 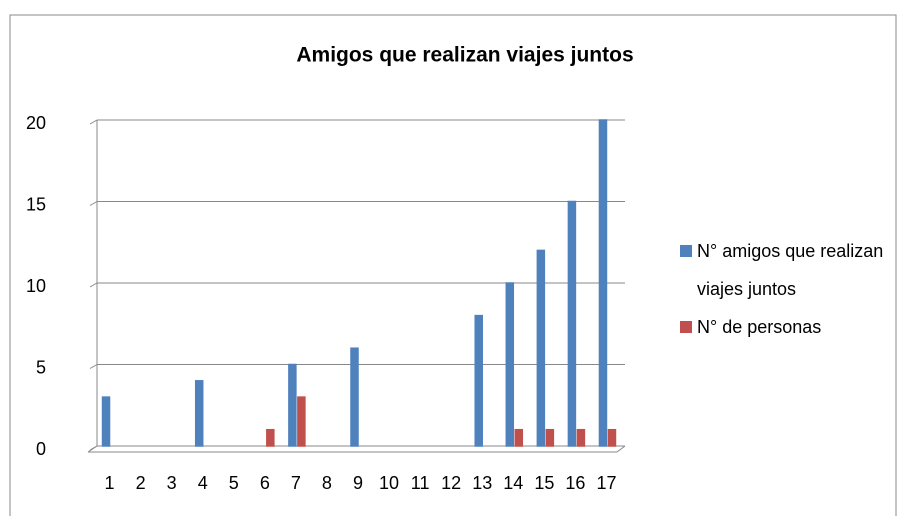 I want to click on x-tick-label: 3, so click(x=172, y=483).